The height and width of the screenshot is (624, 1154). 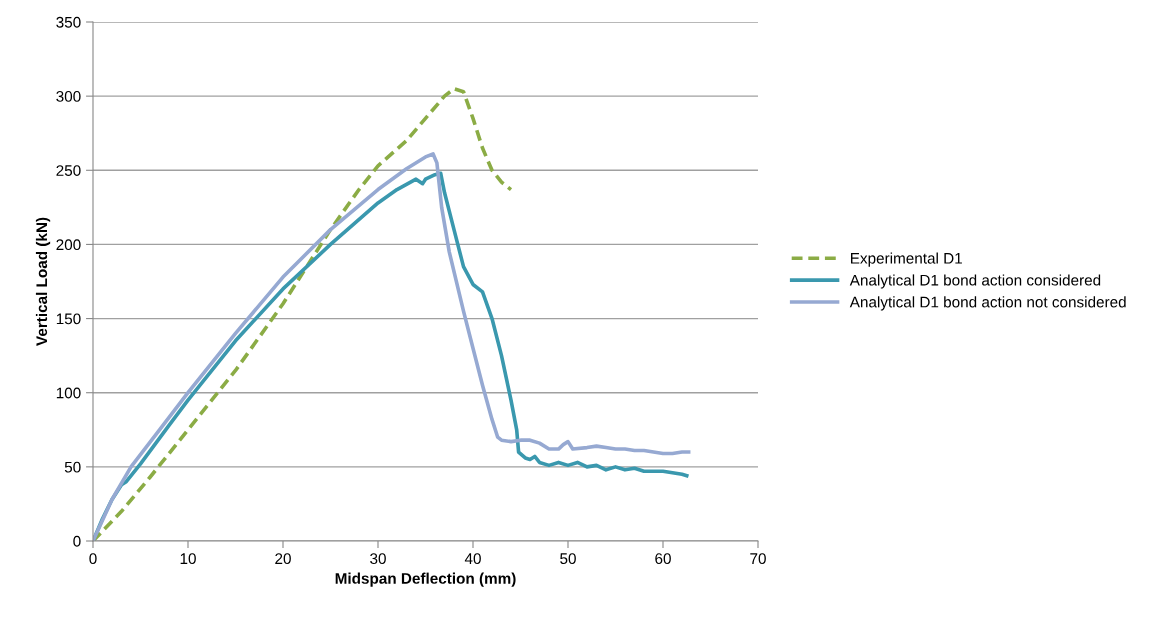 What do you see at coordinates (906, 259) in the screenshot?
I see `legend-label: Experimental D1` at bounding box center [906, 259].